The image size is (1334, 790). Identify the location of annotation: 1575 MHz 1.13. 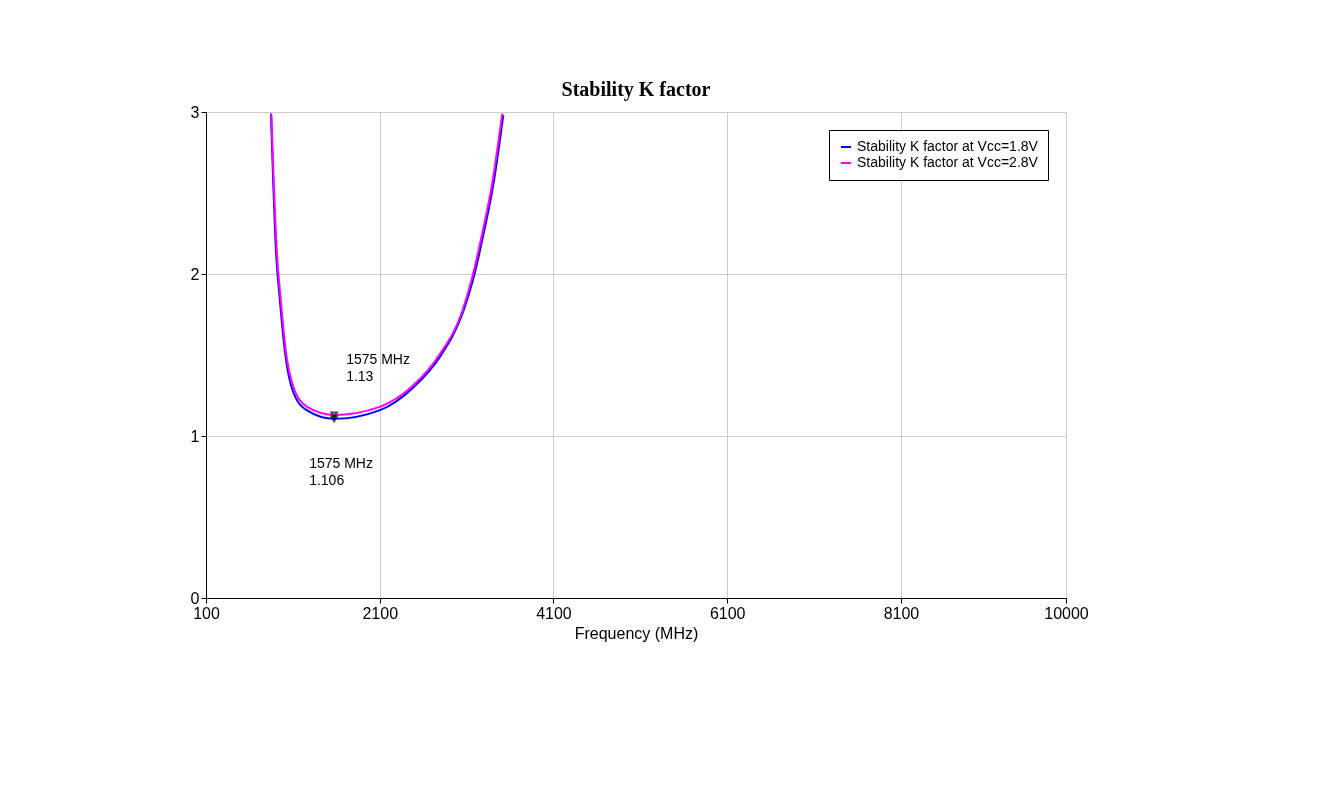
(378, 367).